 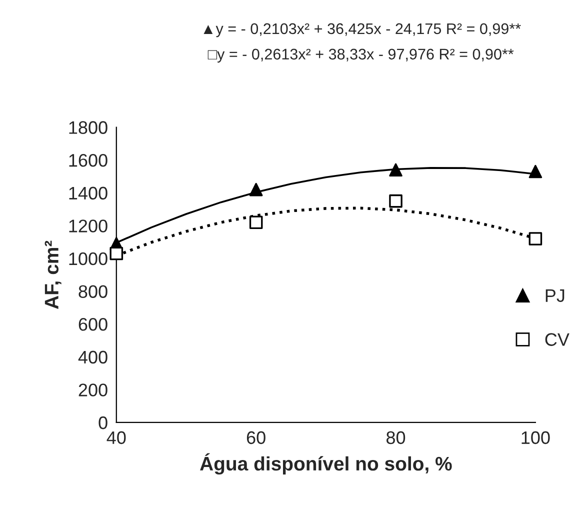 What do you see at coordinates (88, 127) in the screenshot?
I see `y-tick-label: 1800` at bounding box center [88, 127].